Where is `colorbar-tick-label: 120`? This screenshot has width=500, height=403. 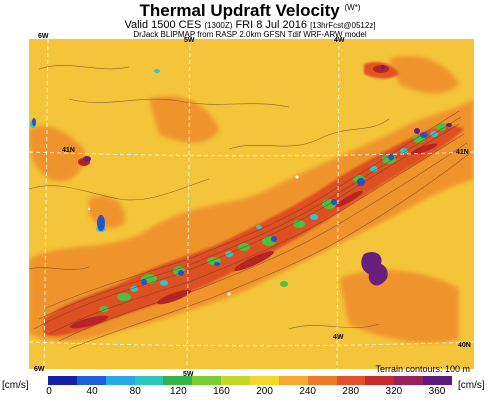 colorbar-tick-label: 120 is located at coordinates (178, 391).